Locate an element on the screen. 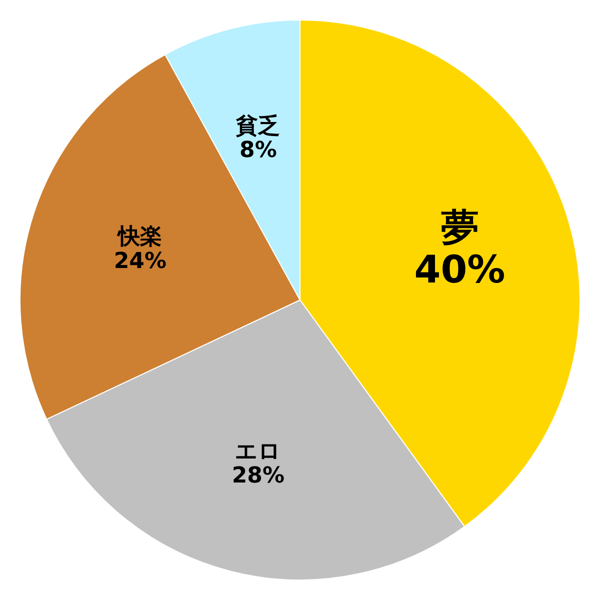 The width and height of the screenshot is (600, 600). slice-label: 貧乏 is located at coordinates (257, 126).